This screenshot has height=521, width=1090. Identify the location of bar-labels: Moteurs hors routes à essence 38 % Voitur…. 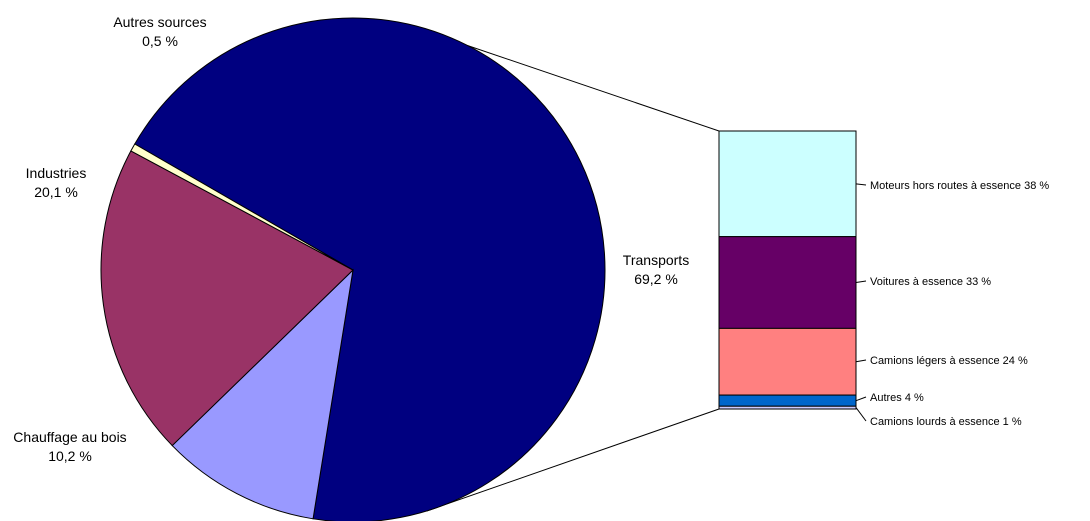
(952, 304).